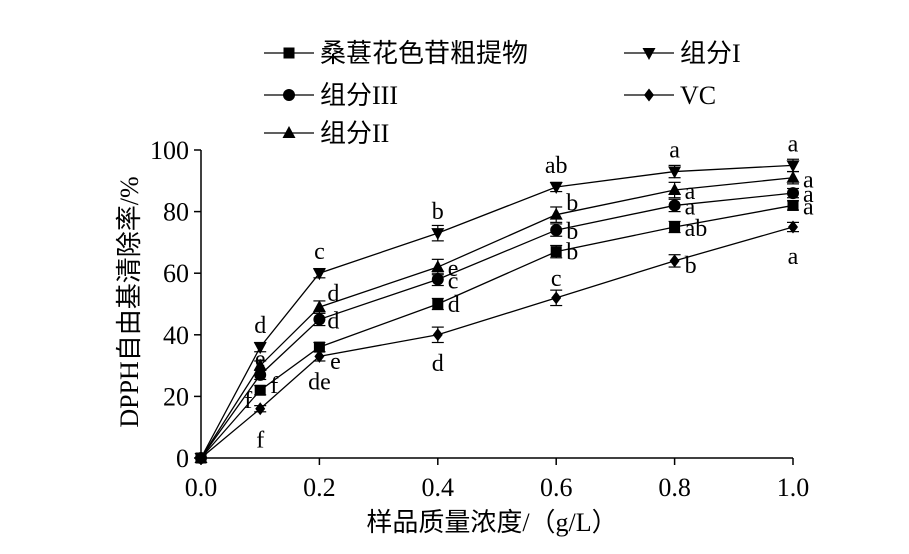 This screenshot has height=554, width=909. What do you see at coordinates (438, 487) in the screenshot?
I see `x-tick-label: 0.4` at bounding box center [438, 487].